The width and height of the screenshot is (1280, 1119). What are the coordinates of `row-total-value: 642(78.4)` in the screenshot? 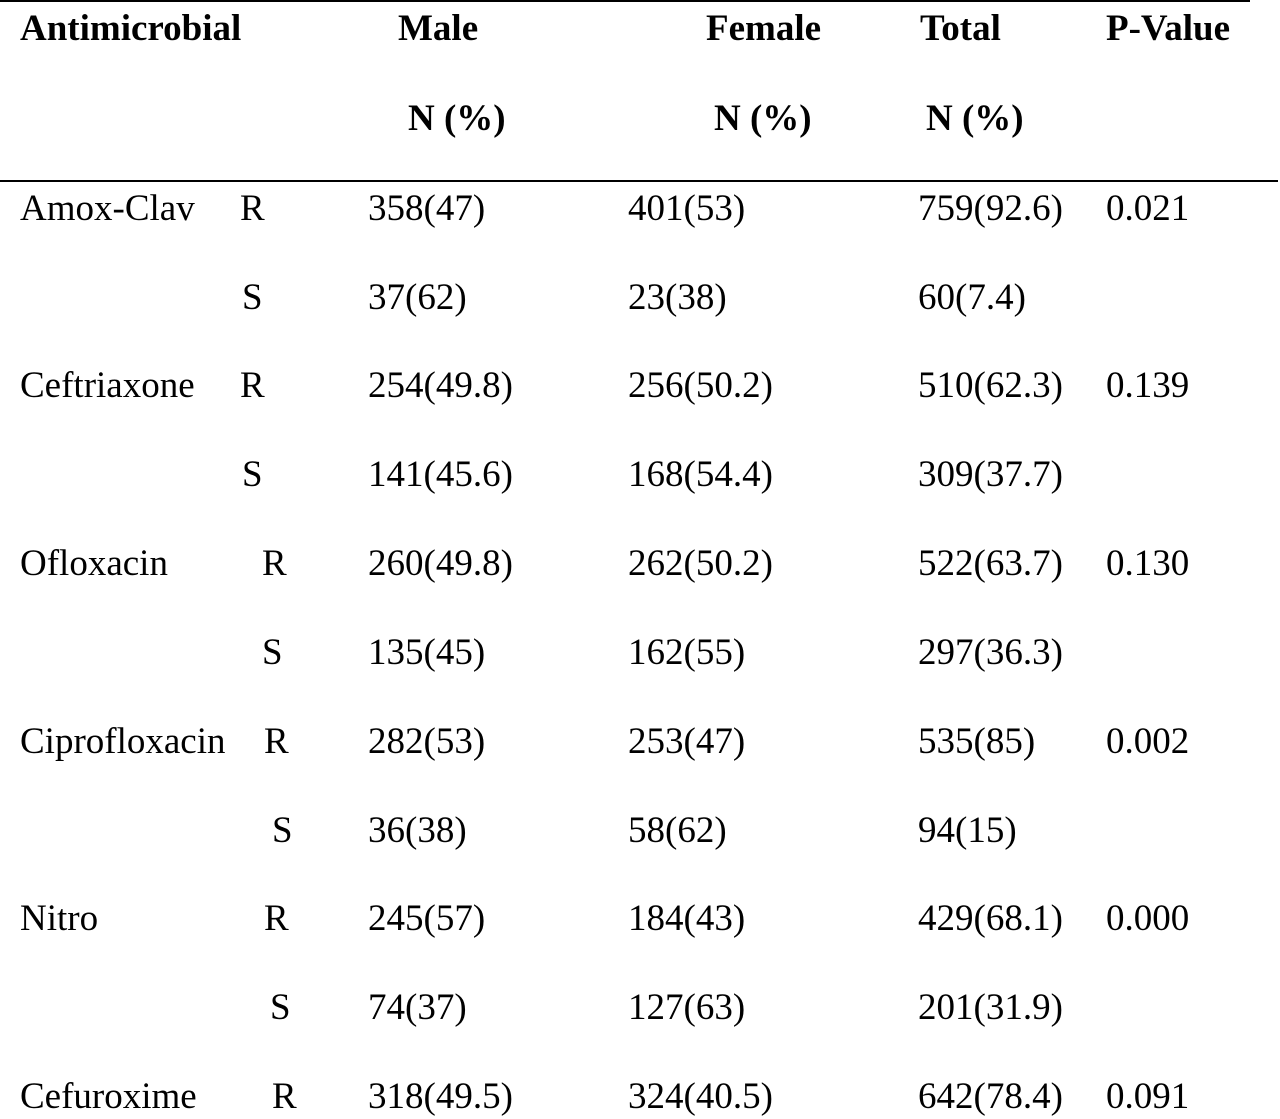 It's located at (990, 1096).